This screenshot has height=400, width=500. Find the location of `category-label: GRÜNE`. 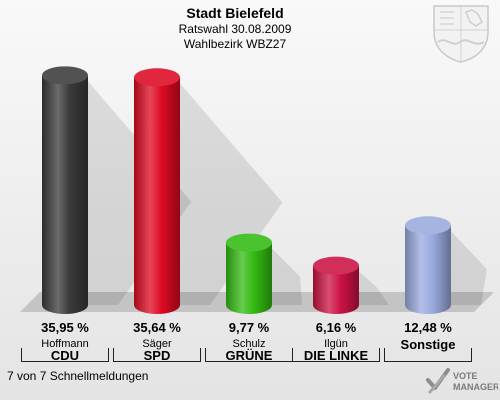

category-label: GRÜNE is located at coordinates (249, 355).